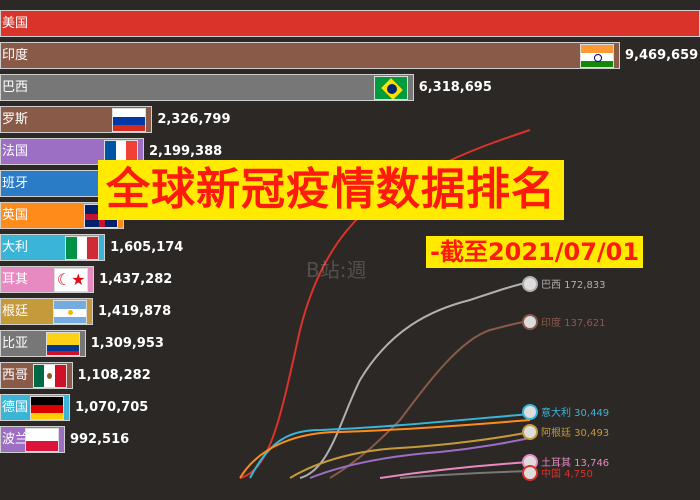 The width and height of the screenshot is (700, 500). What do you see at coordinates (336, 270) in the screenshot?
I see `watermark: B站:週` at bounding box center [336, 270].